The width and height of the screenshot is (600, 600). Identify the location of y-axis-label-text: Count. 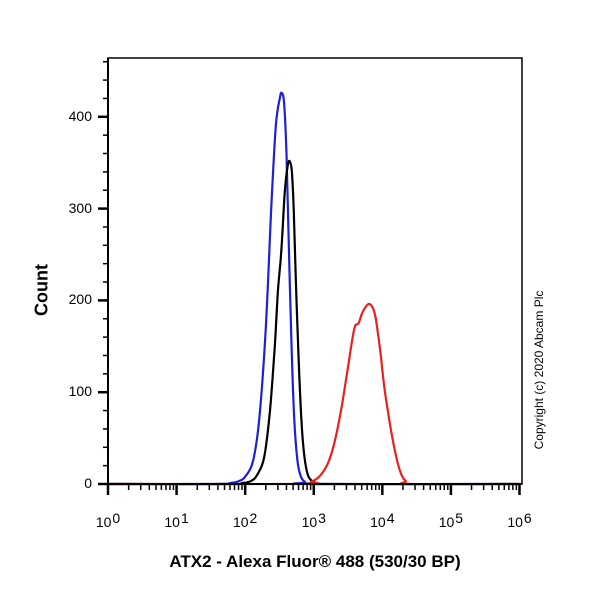
(41, 290).